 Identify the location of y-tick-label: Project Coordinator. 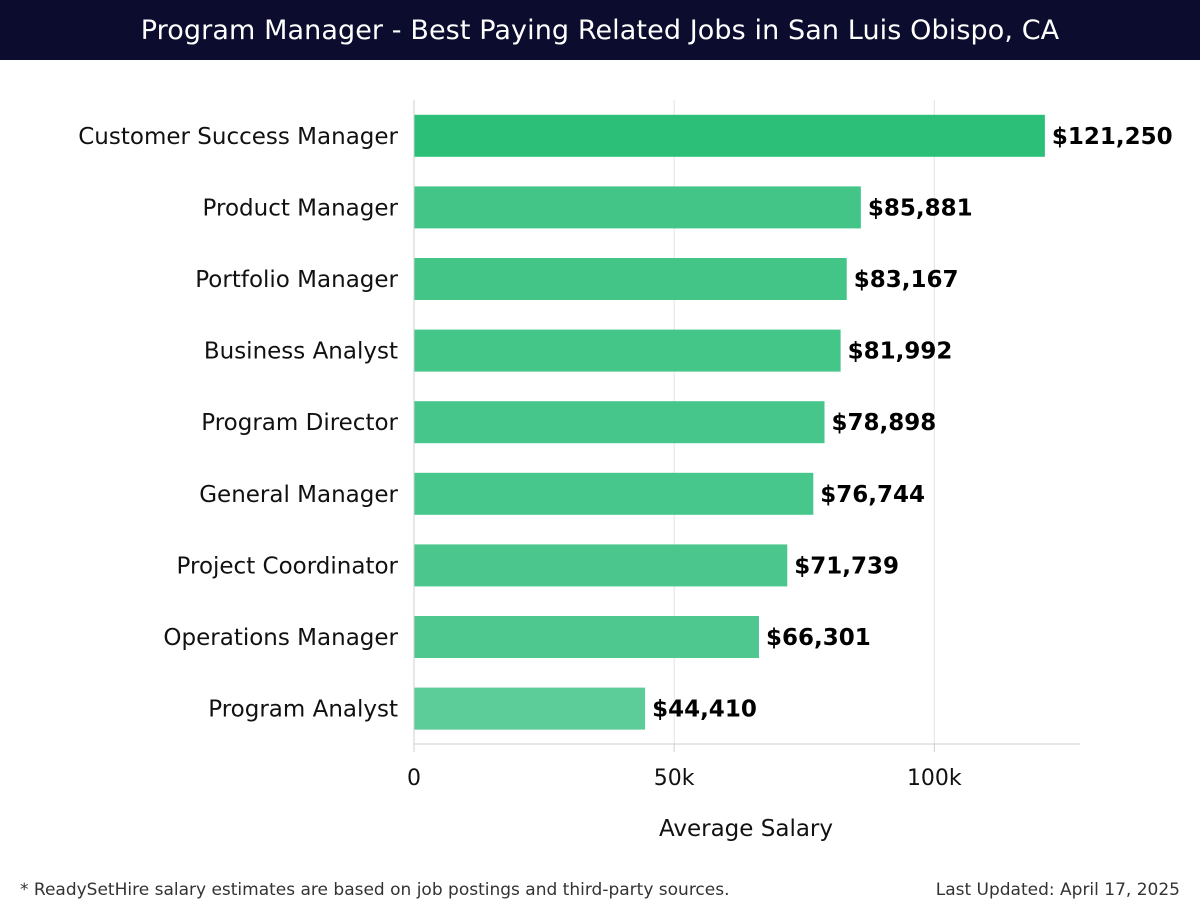
(288, 566).